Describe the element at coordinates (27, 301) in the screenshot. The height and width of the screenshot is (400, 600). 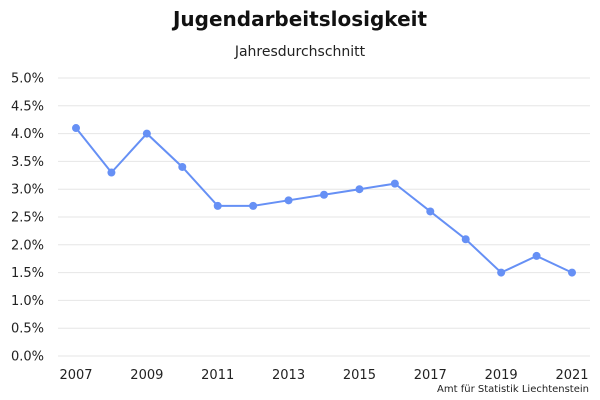
I see `y-tick-label: 1.0%` at that location.